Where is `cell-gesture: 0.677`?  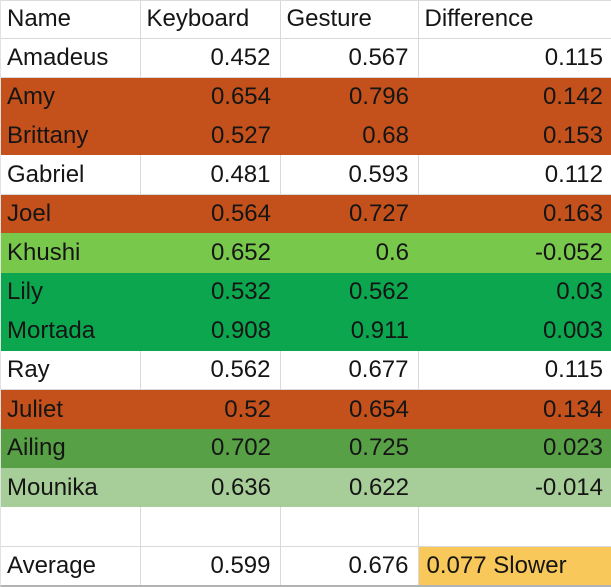
cell-gesture: 0.677 is located at coordinates (349, 370).